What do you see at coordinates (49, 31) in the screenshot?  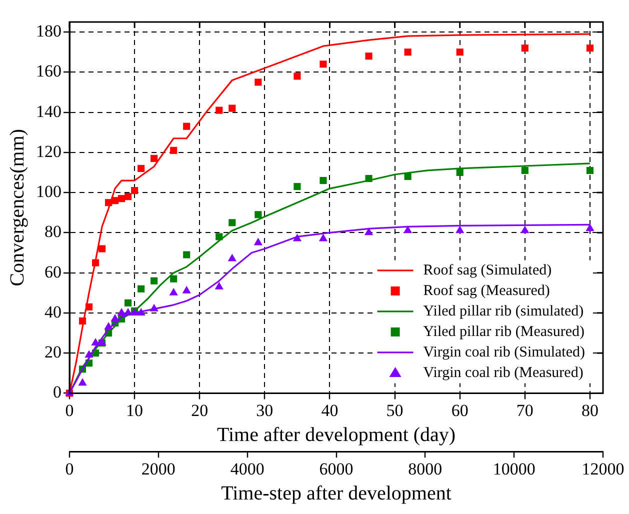 I see `y-tick-label: 180` at bounding box center [49, 31].